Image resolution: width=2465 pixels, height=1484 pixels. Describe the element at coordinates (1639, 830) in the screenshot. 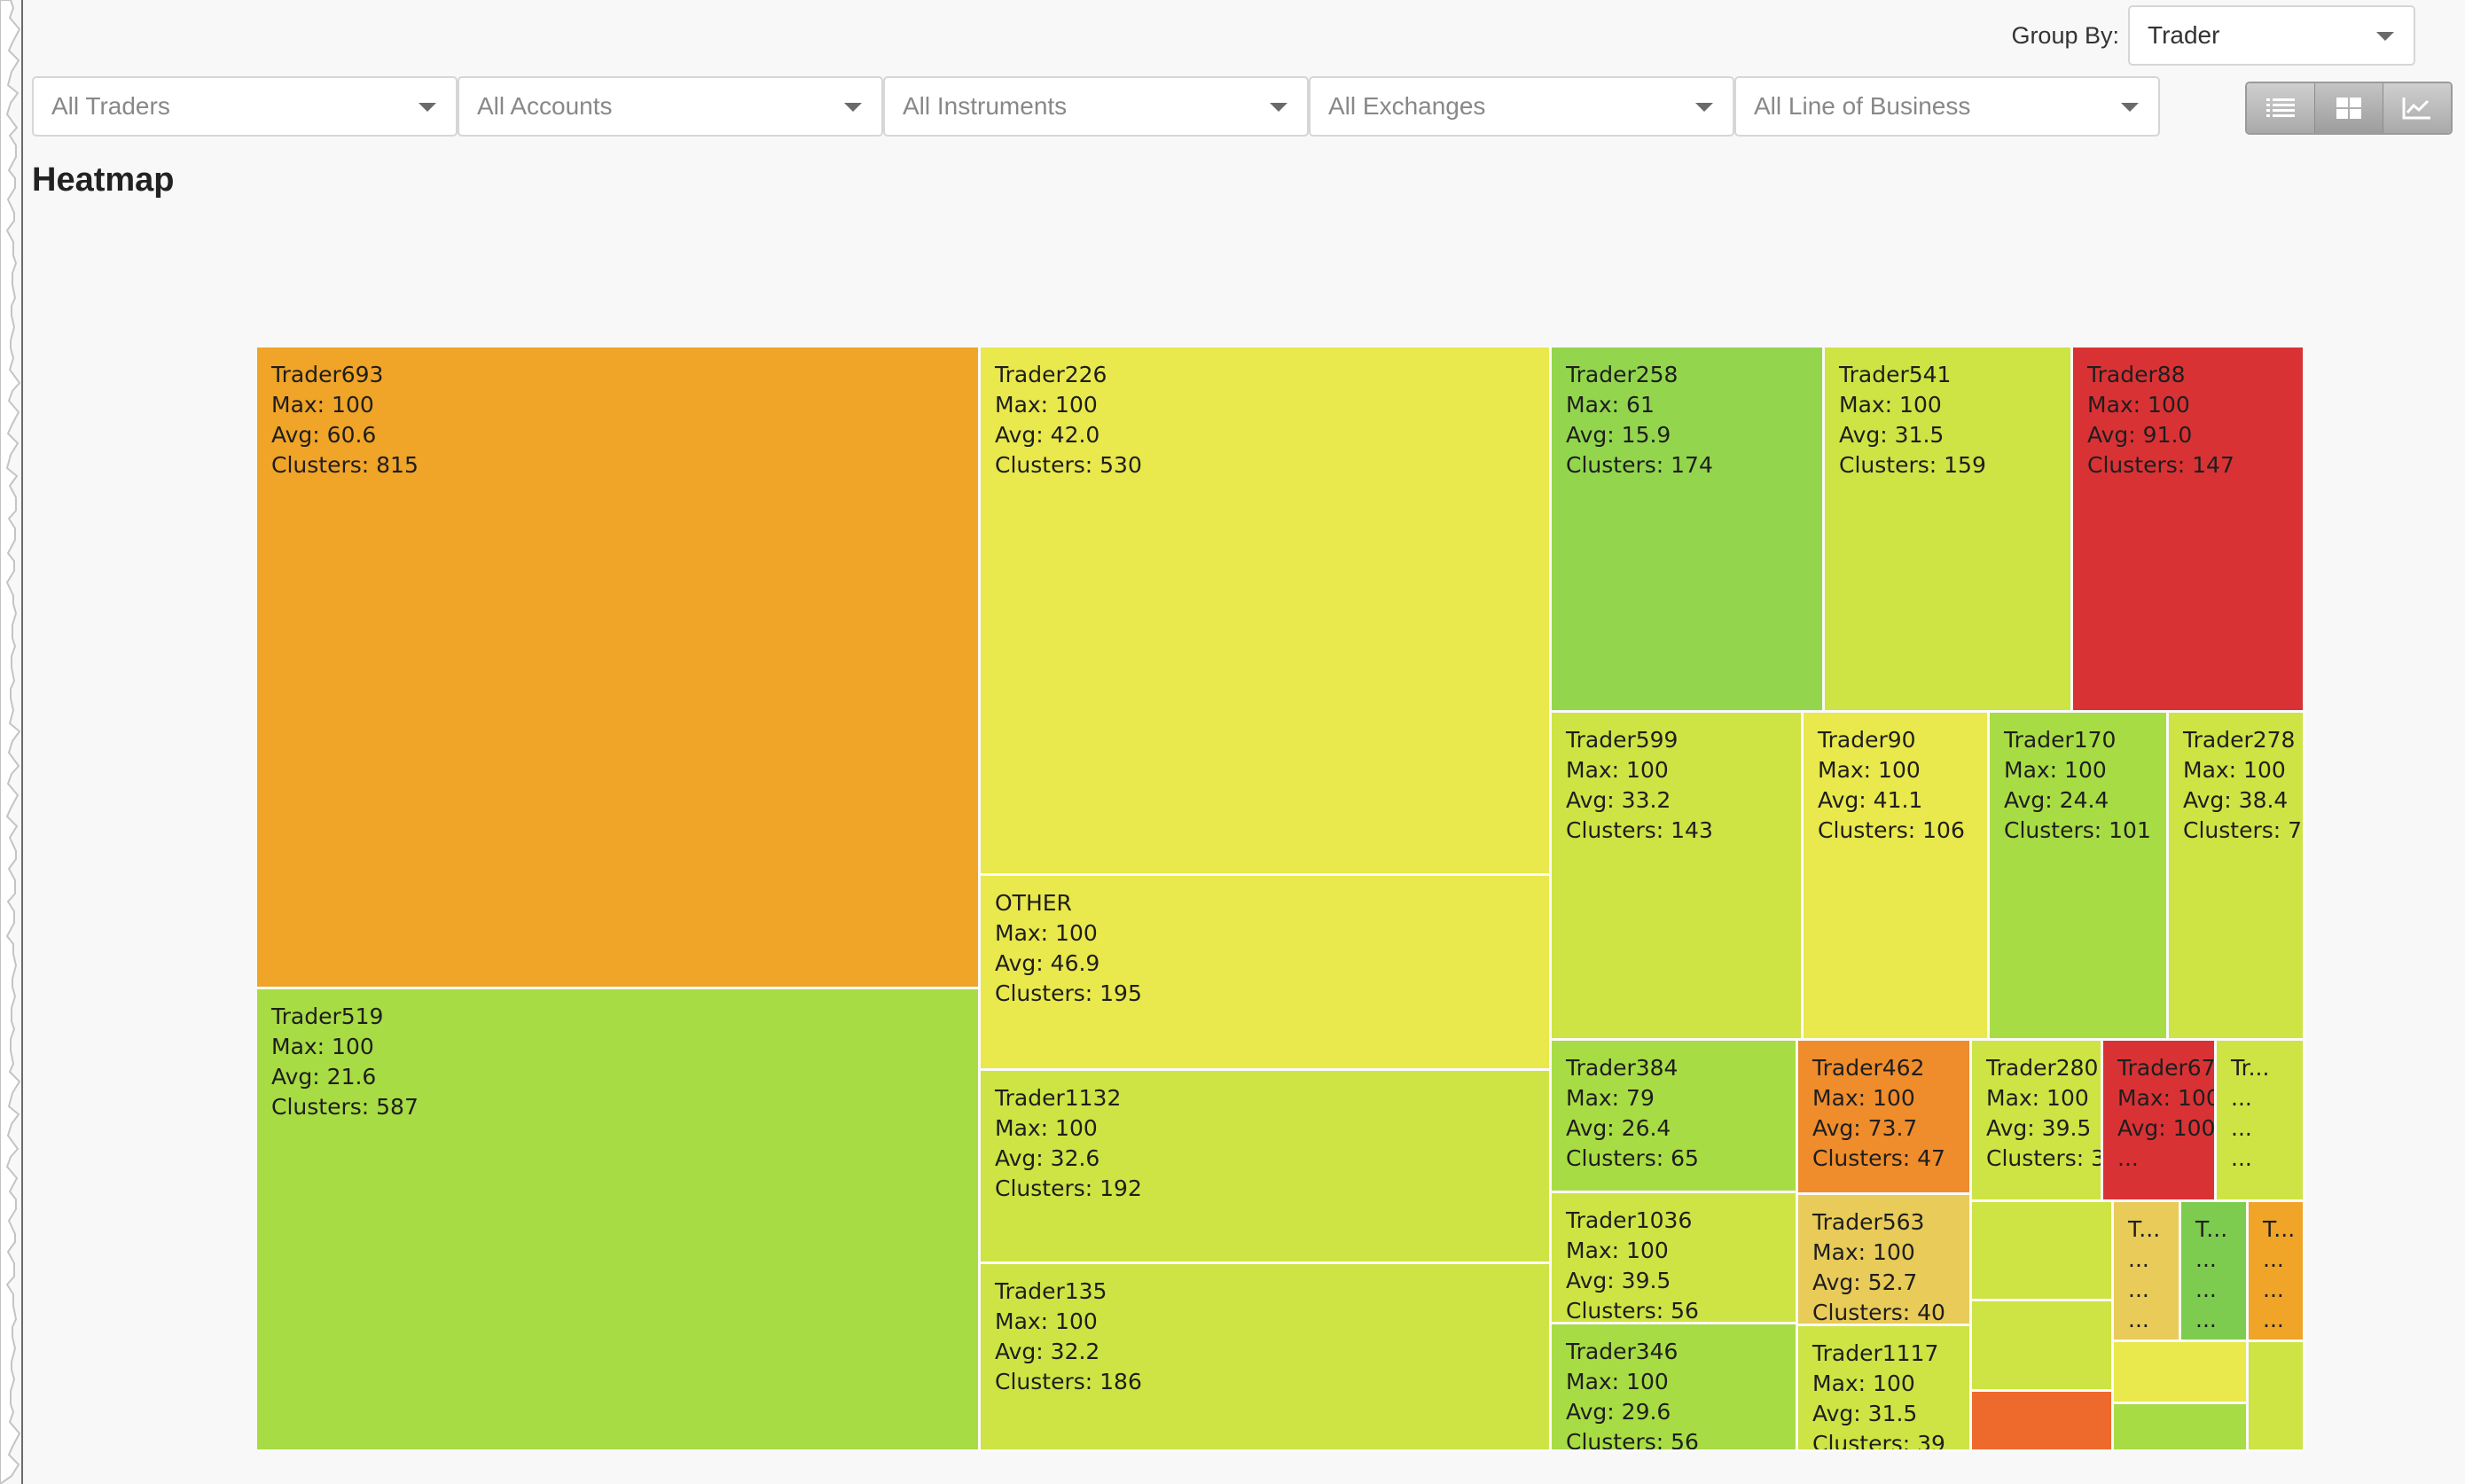

I see `cell-metric: Clusters: 143` at that location.